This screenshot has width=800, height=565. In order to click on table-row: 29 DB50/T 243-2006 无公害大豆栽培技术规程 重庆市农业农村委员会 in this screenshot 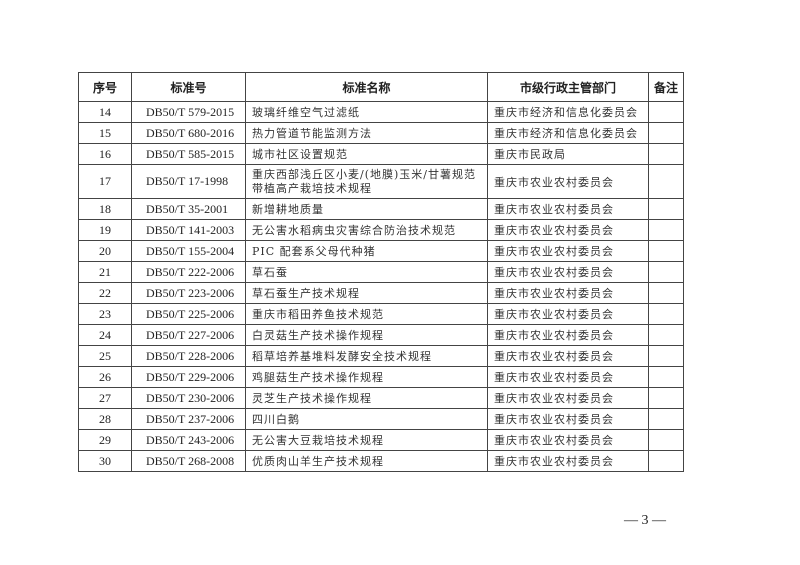, I will do `click(381, 440)`.